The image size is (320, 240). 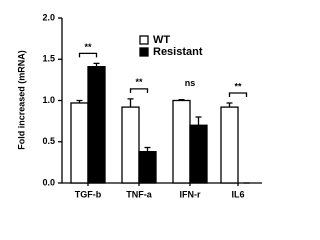 I want to click on y-tick-label: 0.5, so click(x=48, y=141).